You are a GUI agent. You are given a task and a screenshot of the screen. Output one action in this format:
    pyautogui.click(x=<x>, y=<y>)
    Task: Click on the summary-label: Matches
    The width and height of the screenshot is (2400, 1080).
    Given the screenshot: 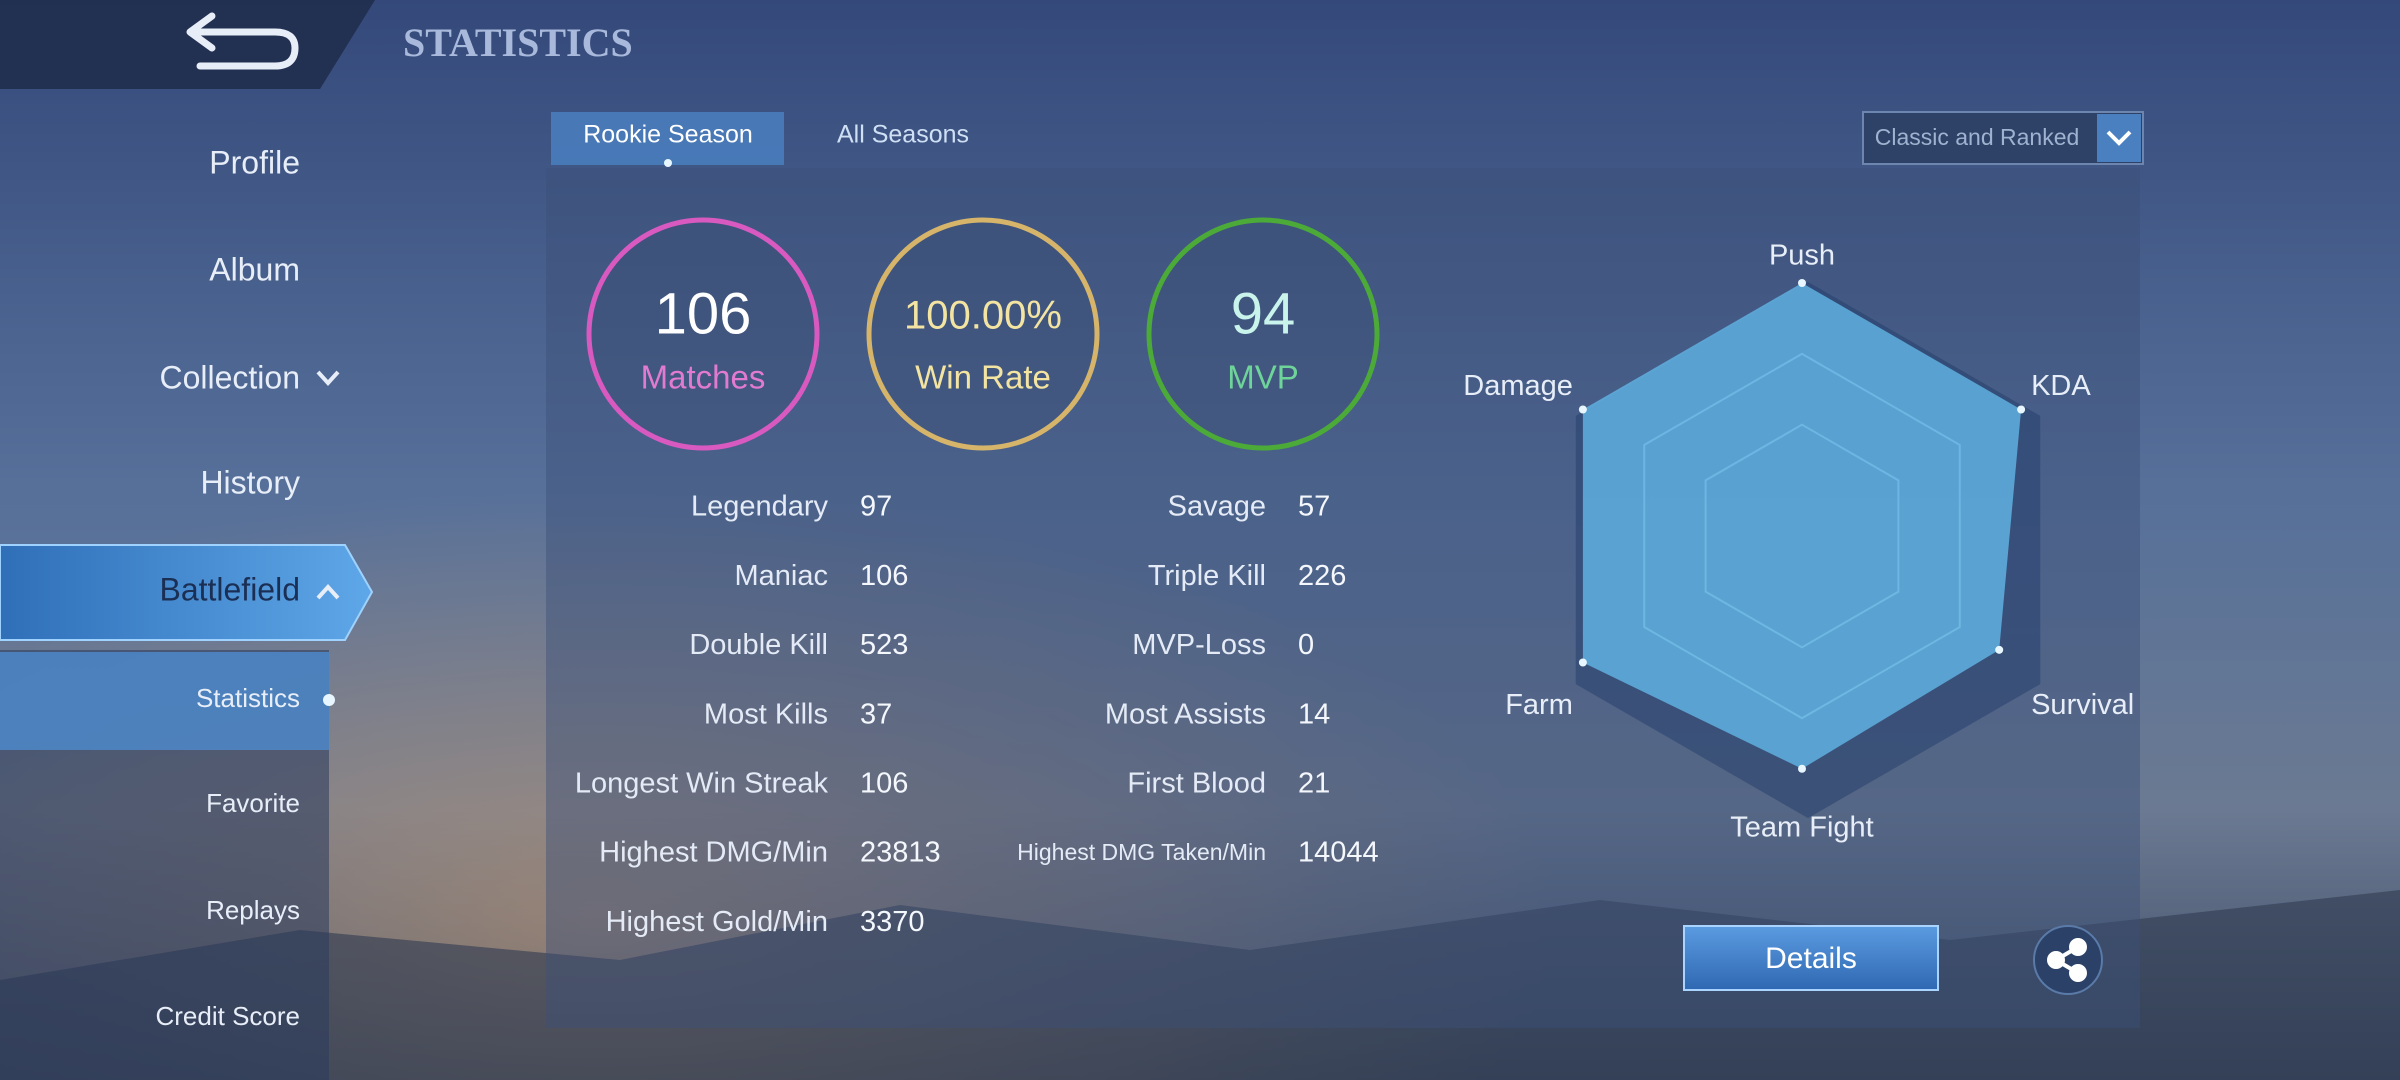 What is the action you would take?
    pyautogui.click(x=703, y=377)
    